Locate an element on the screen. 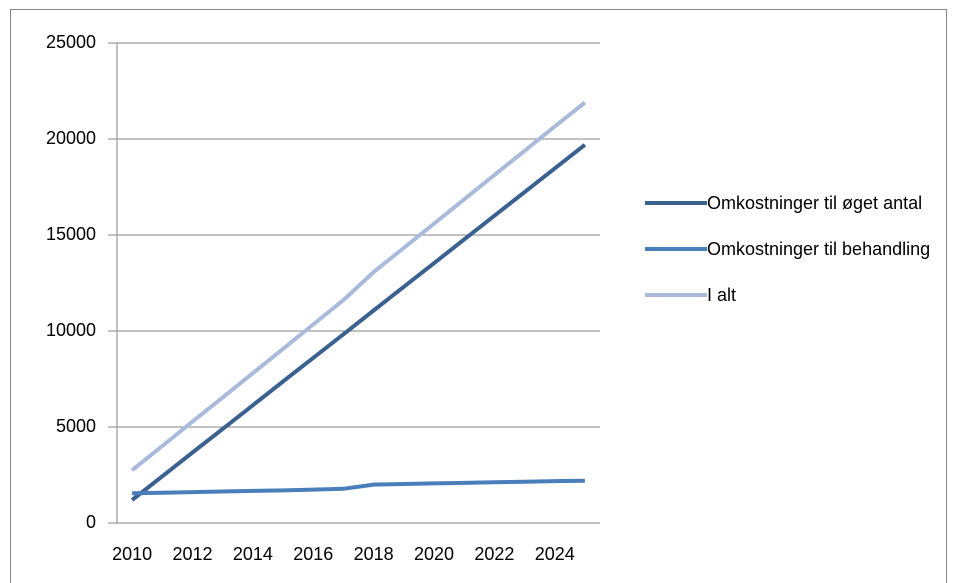 This screenshot has height=583, width=957. x-tick-label: 2012 is located at coordinates (192, 554).